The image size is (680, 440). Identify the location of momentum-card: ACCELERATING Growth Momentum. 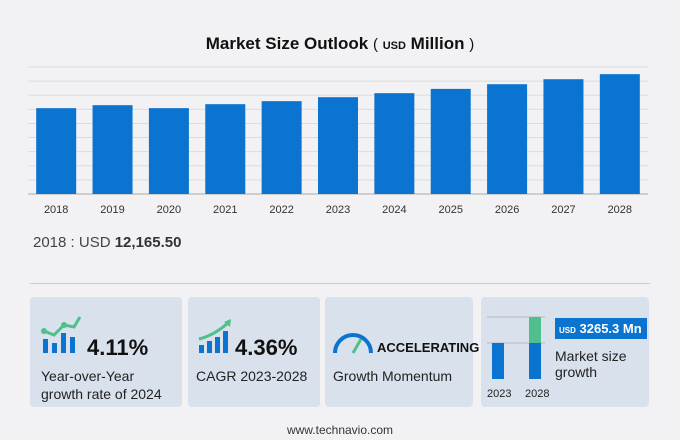
(402, 352).